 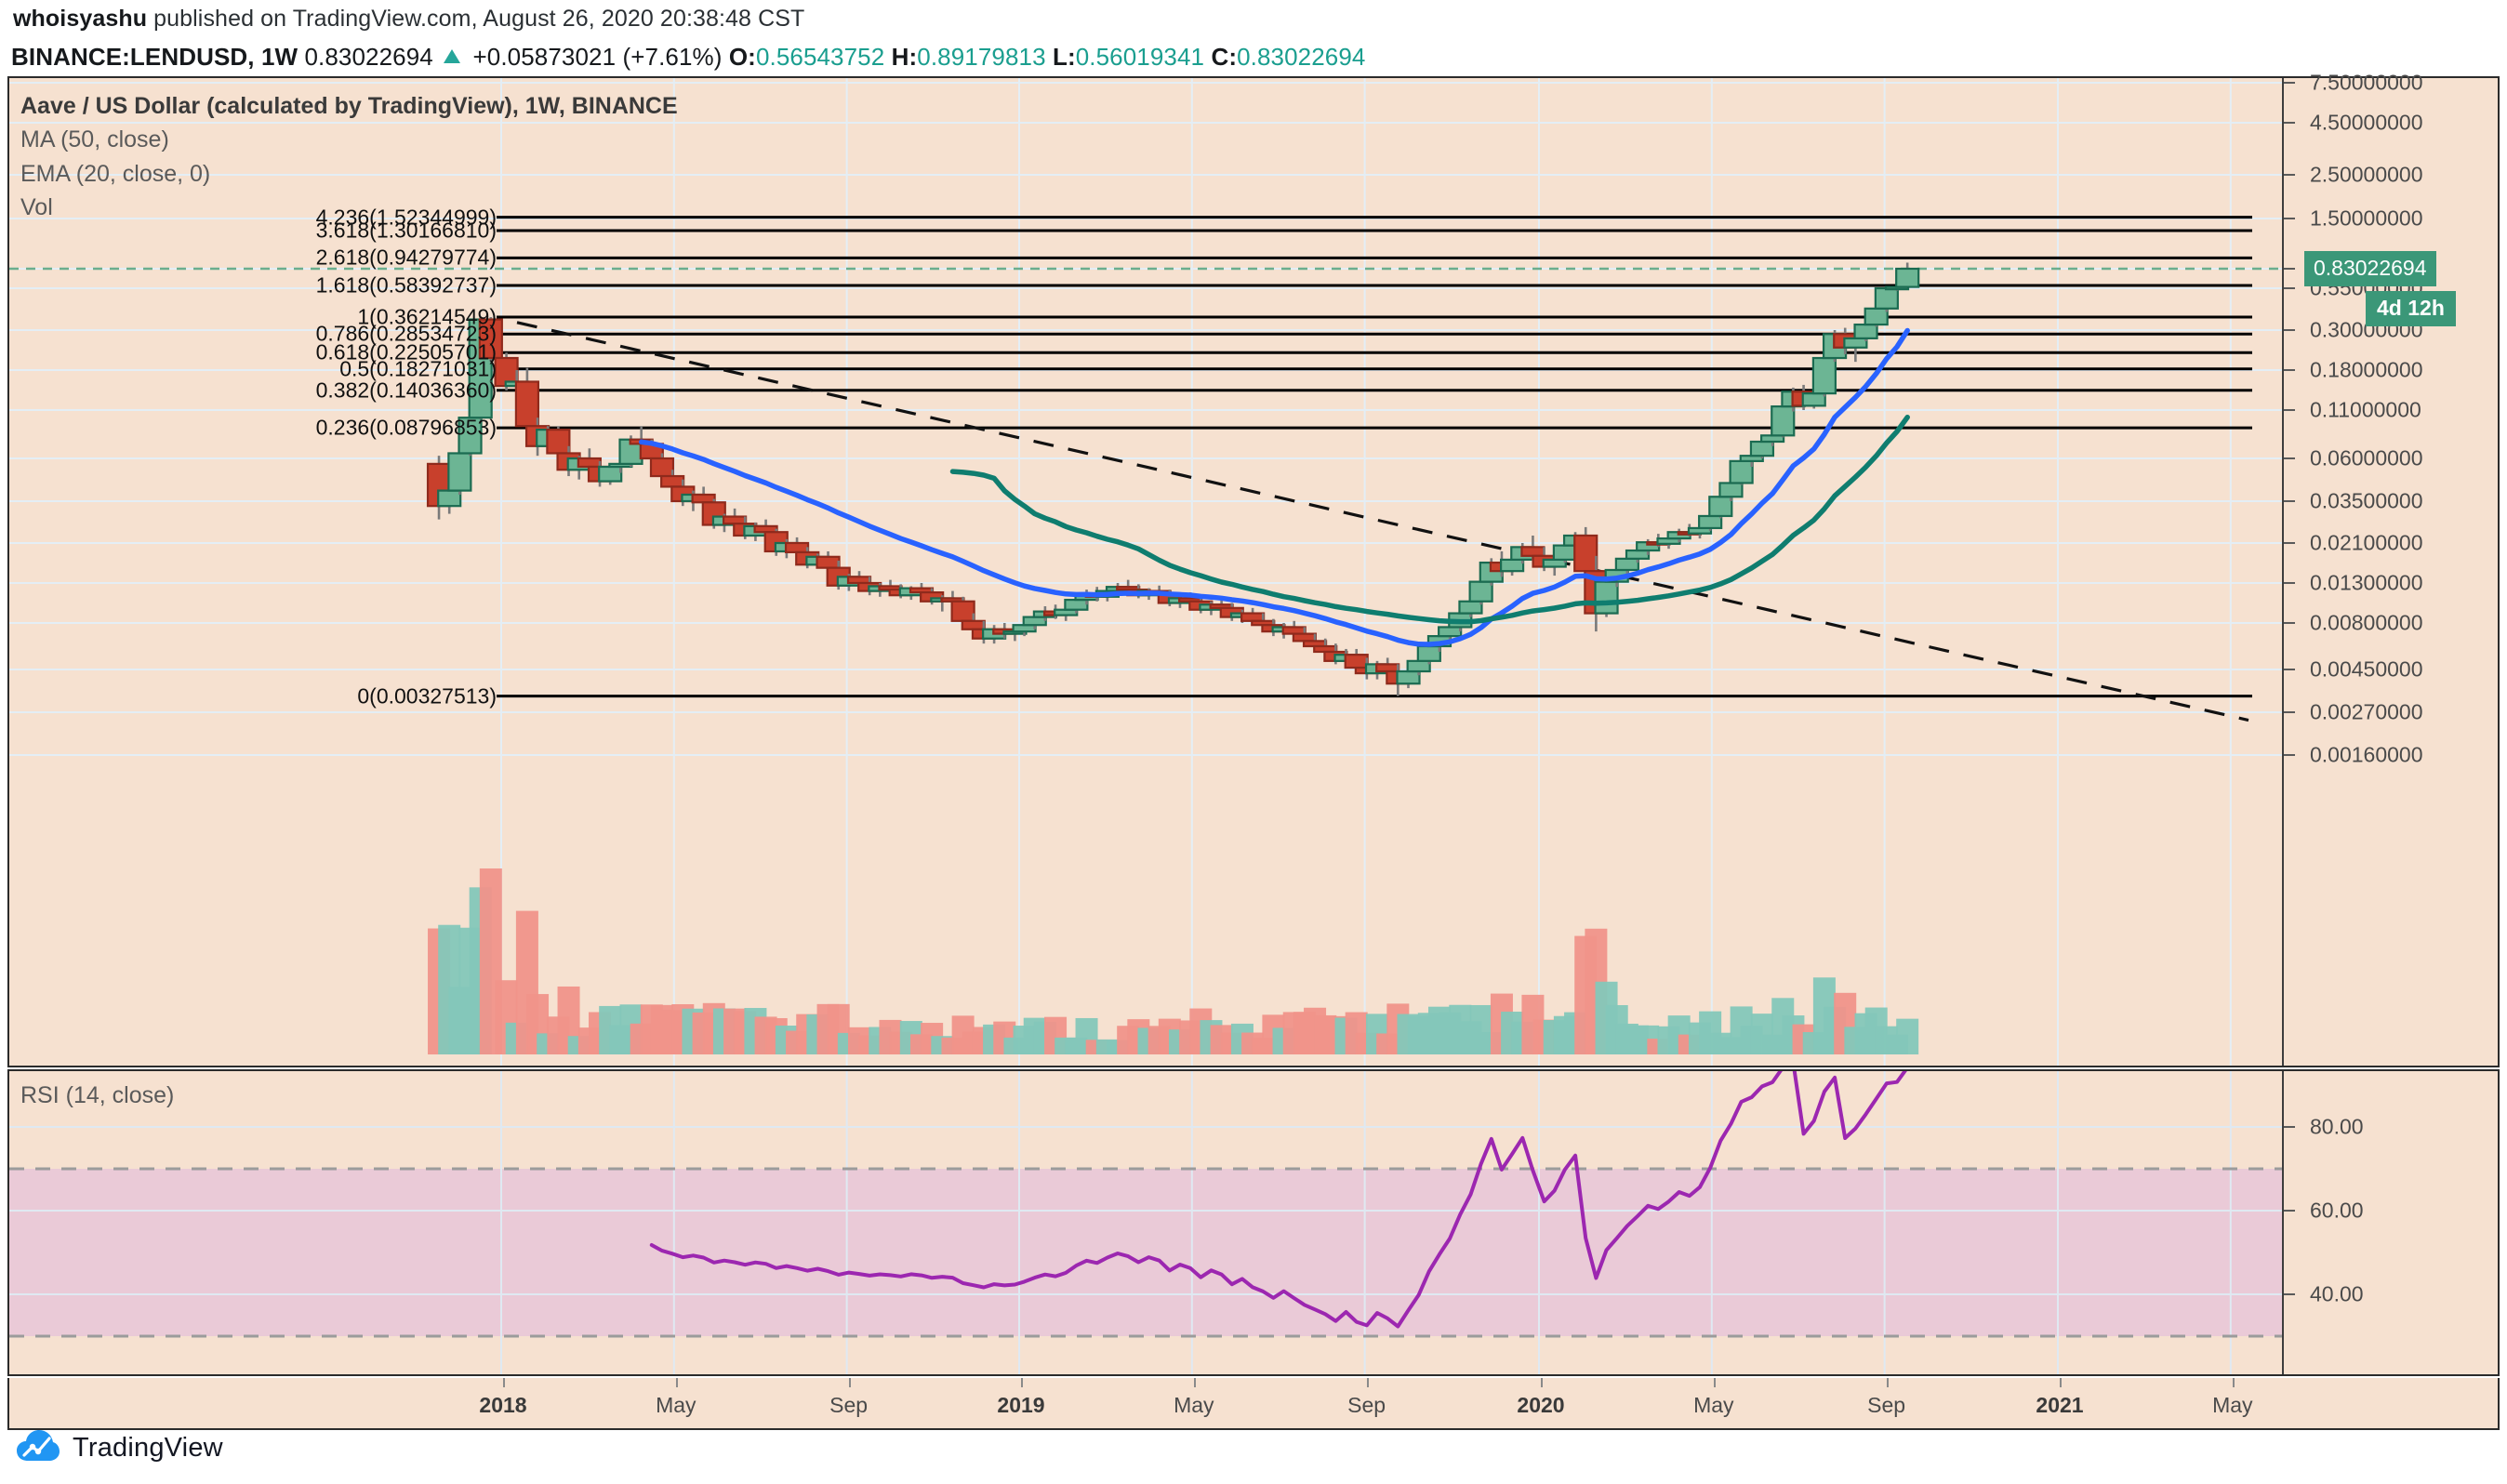 What do you see at coordinates (1301, 57) in the screenshot?
I see `close-value: 0.83022694` at bounding box center [1301, 57].